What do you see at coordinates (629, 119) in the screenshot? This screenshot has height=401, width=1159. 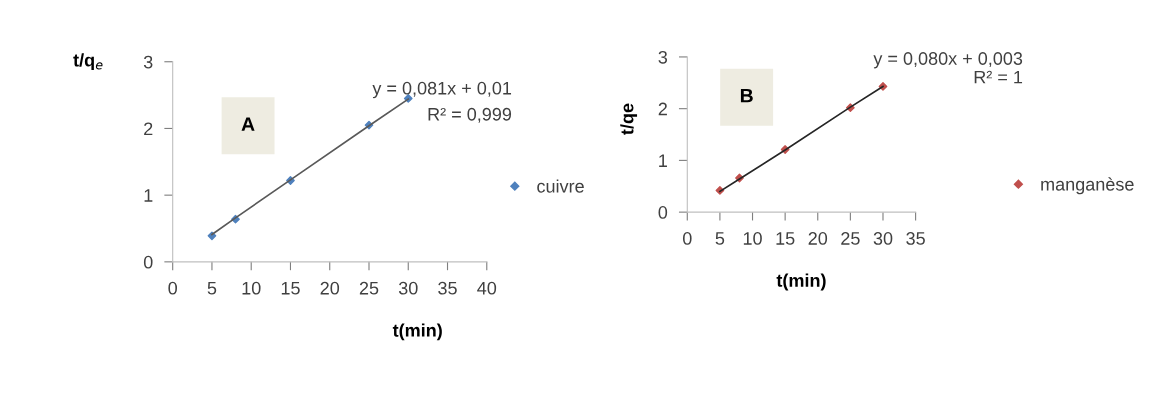 I see `y-axis-title: t/qe` at bounding box center [629, 119].